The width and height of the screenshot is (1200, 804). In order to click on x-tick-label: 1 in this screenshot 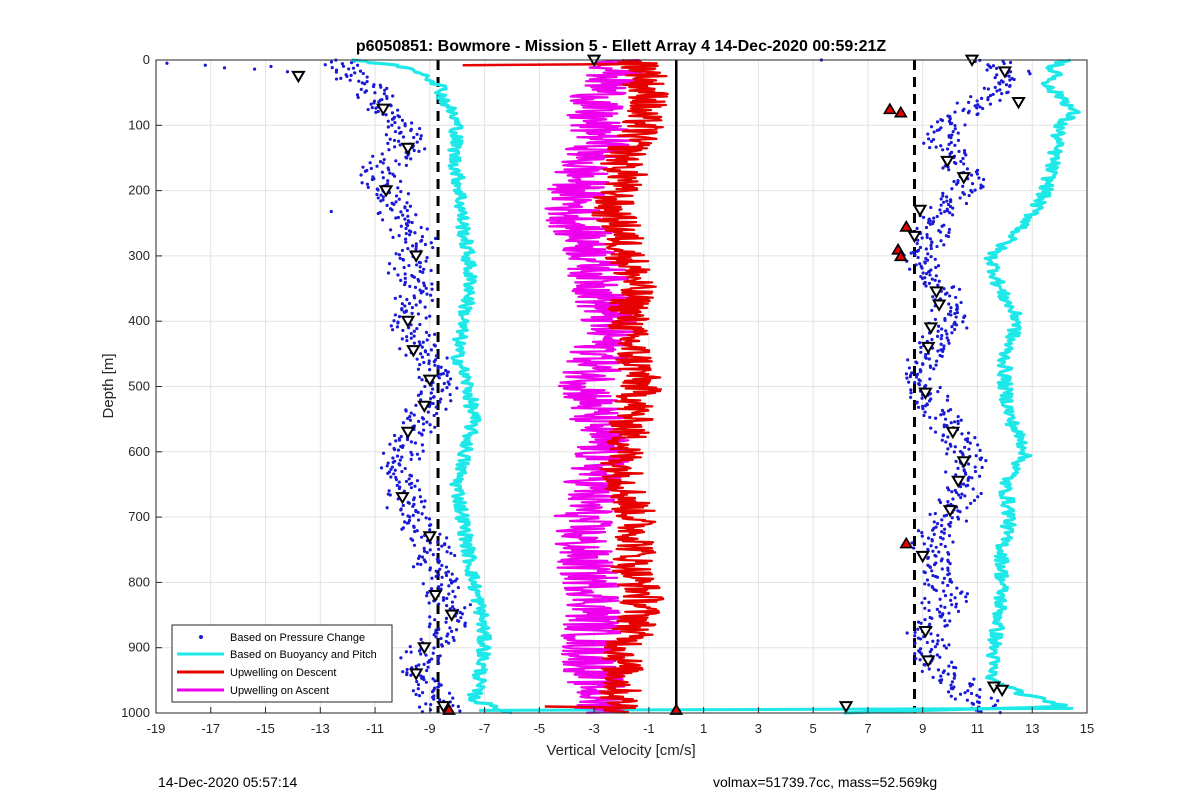, I will do `click(703, 728)`.